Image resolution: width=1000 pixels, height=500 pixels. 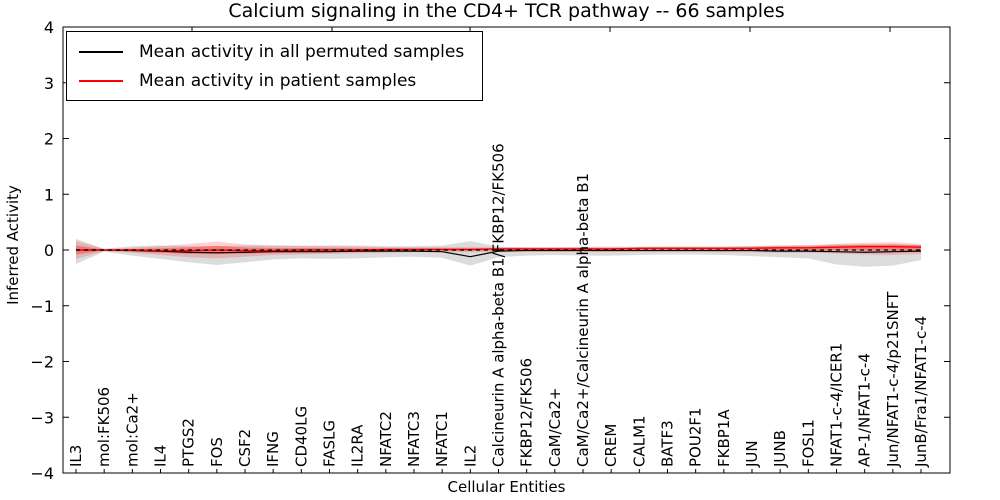 What do you see at coordinates (752, 454) in the screenshot?
I see `x-entity-label: JUN` at bounding box center [752, 454].